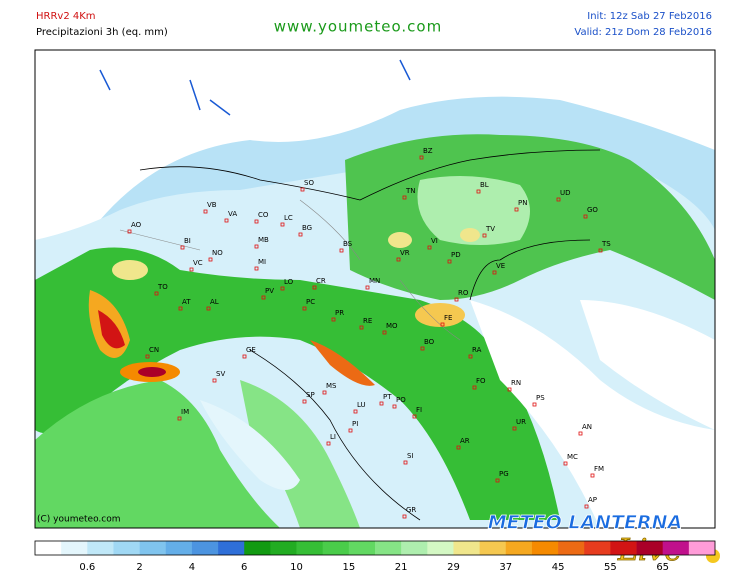  Describe the element at coordinates (405, 253) in the screenshot. I see `city-label: VR` at that location.